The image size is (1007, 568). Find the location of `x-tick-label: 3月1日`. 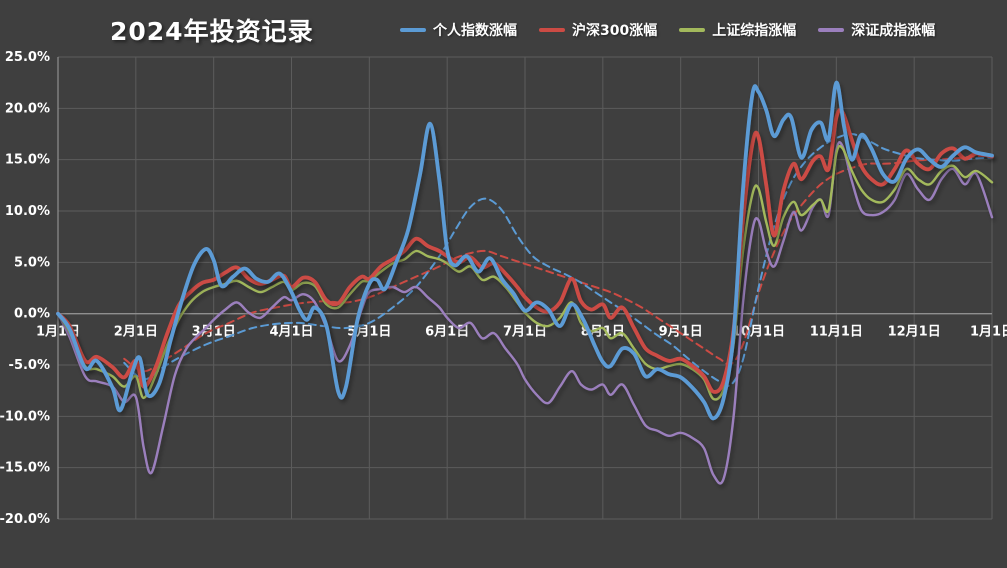

x-tick-label: 3月1日 is located at coordinates (214, 332).